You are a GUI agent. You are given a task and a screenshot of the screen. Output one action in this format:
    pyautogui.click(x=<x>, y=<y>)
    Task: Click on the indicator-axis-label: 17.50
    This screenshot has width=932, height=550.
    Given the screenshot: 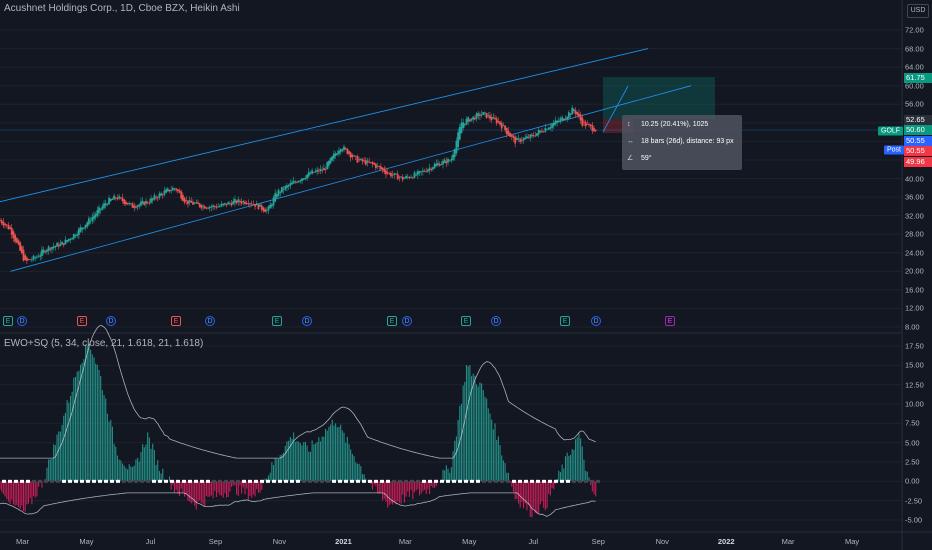 What is the action you would take?
    pyautogui.click(x=914, y=346)
    